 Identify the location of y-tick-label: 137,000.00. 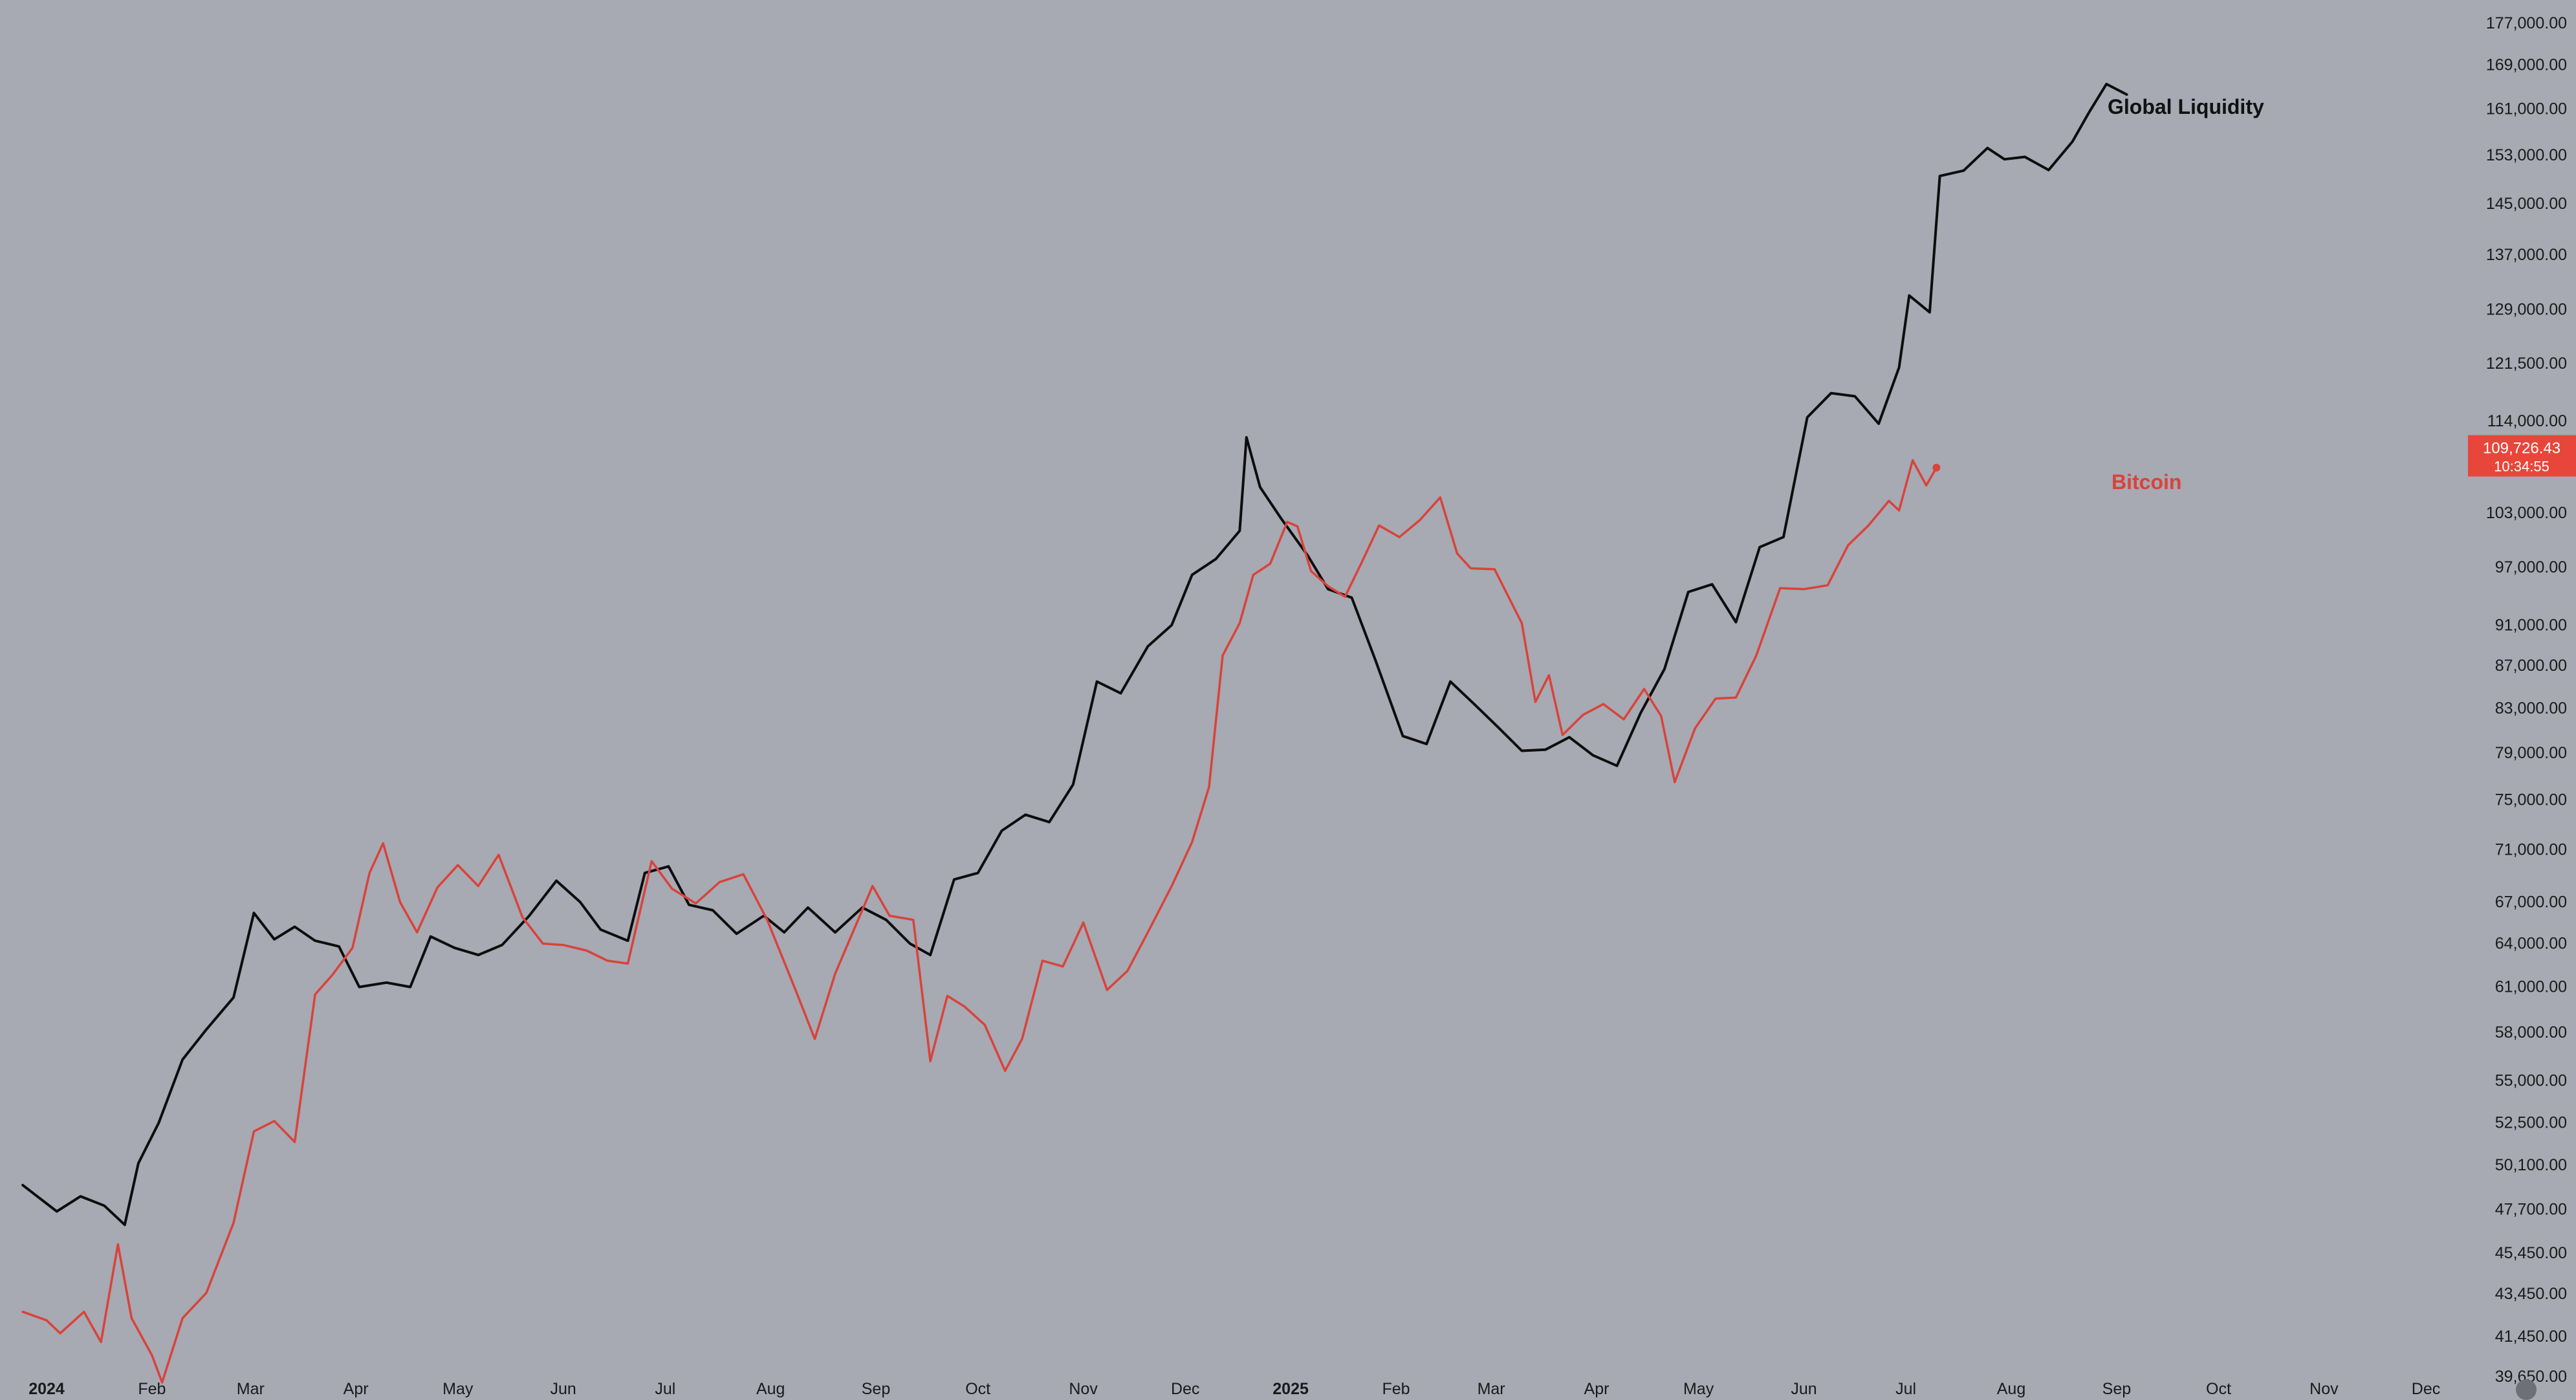
(2526, 255).